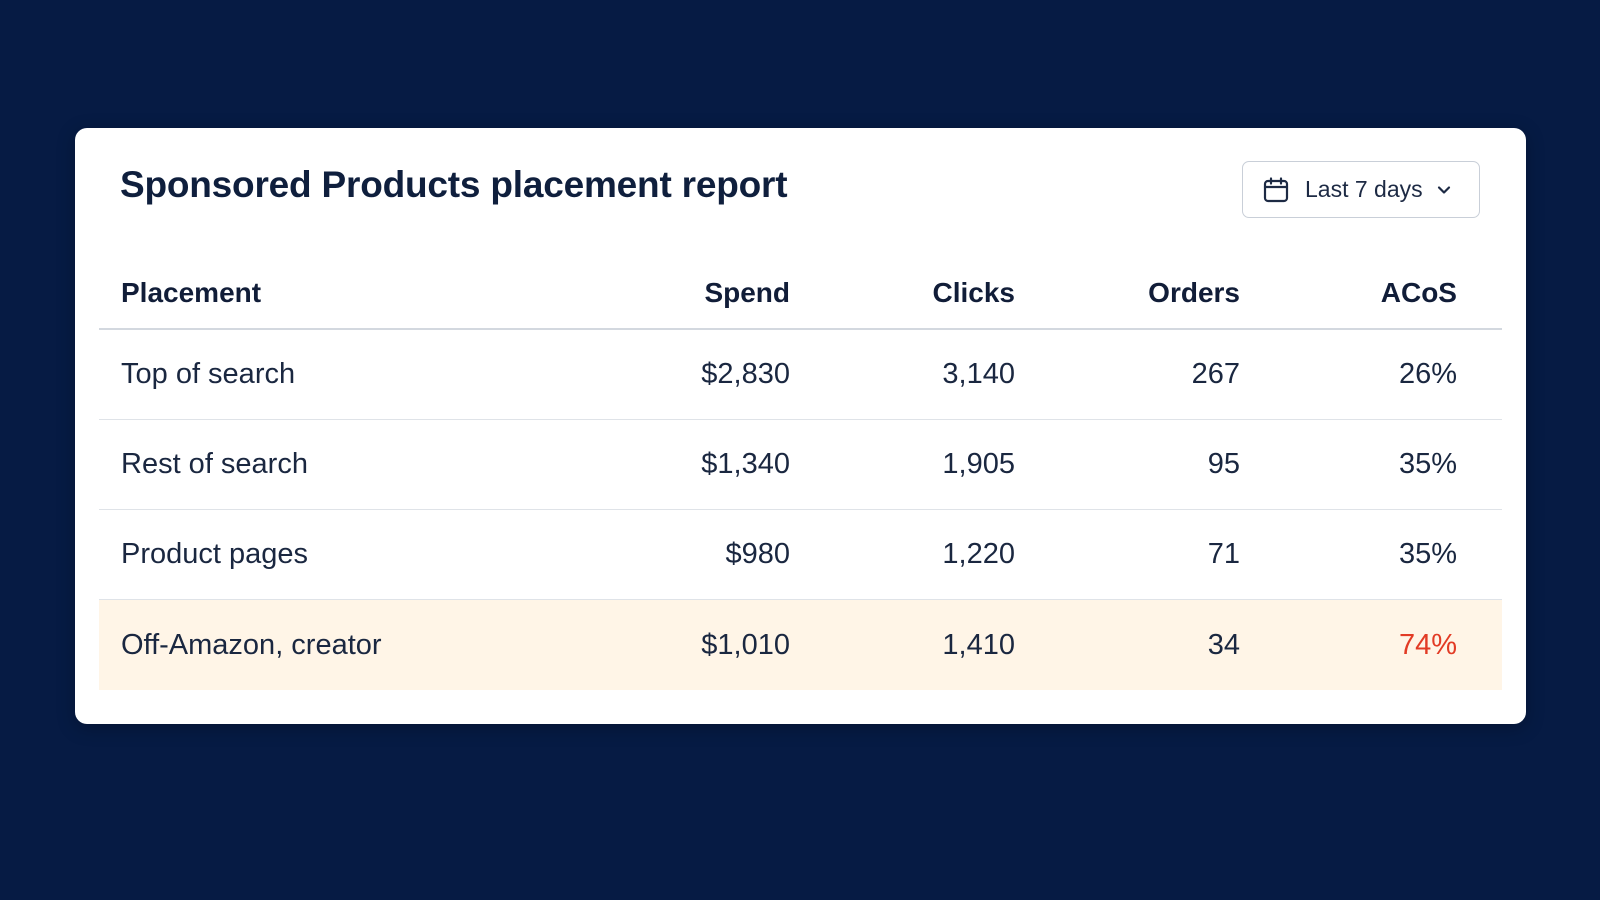 This screenshot has height=900, width=1600. Describe the element at coordinates (745, 464) in the screenshot. I see `spend-cell: $1,340` at that location.